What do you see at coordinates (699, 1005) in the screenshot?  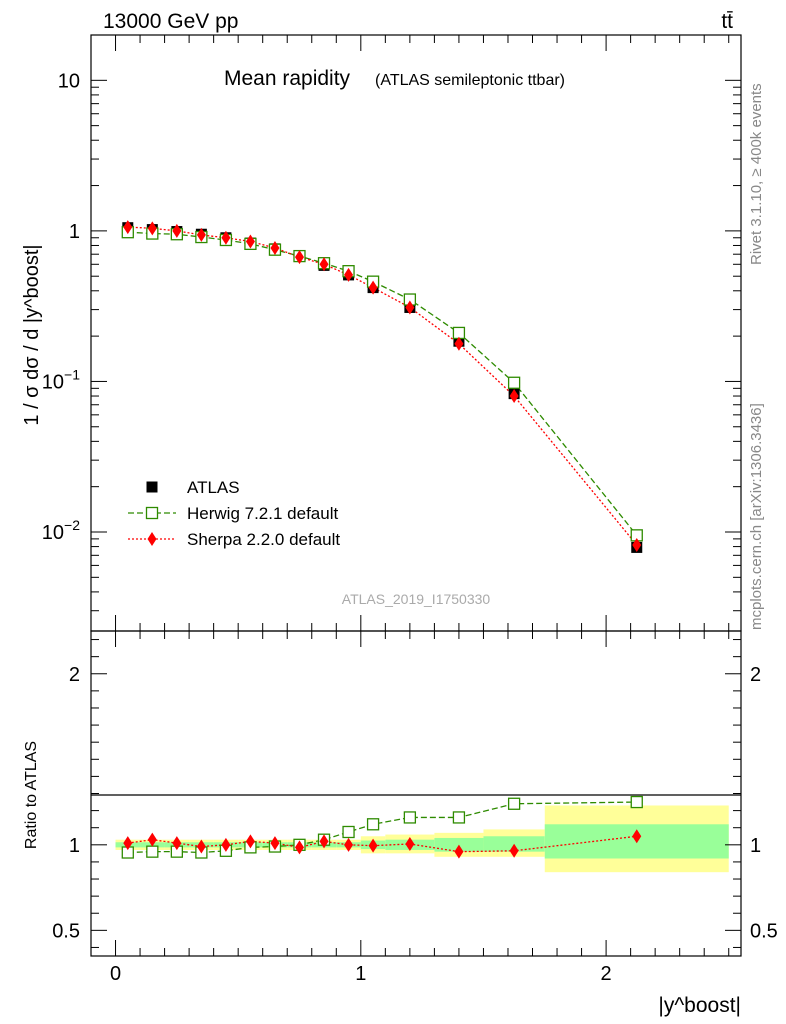 I see `x-axis-label: |y^boost|` at bounding box center [699, 1005].